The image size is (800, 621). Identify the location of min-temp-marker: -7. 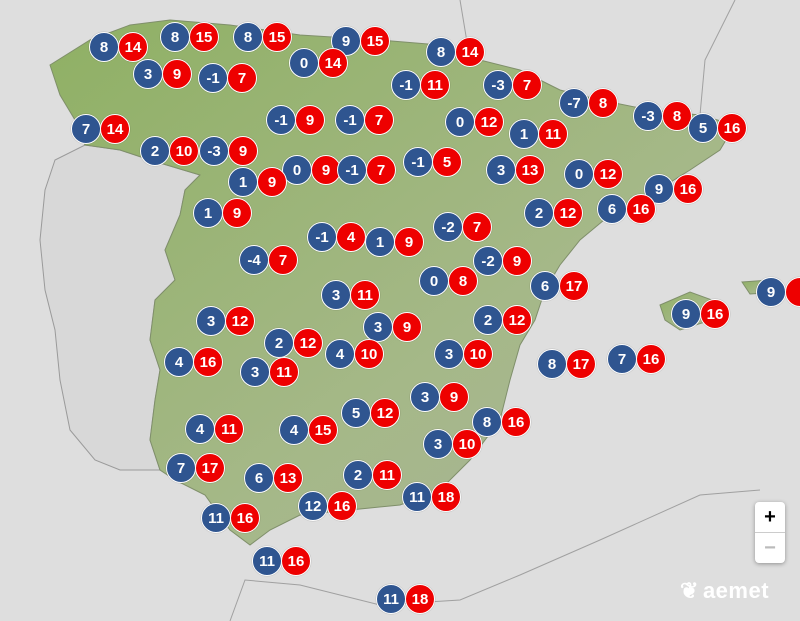
(574, 103).